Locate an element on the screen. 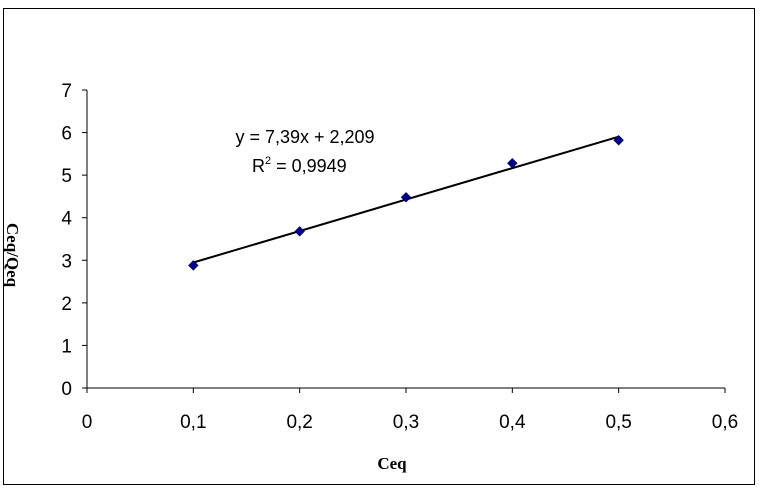 The height and width of the screenshot is (490, 764). r-squared-prefix: R is located at coordinates (258, 166).